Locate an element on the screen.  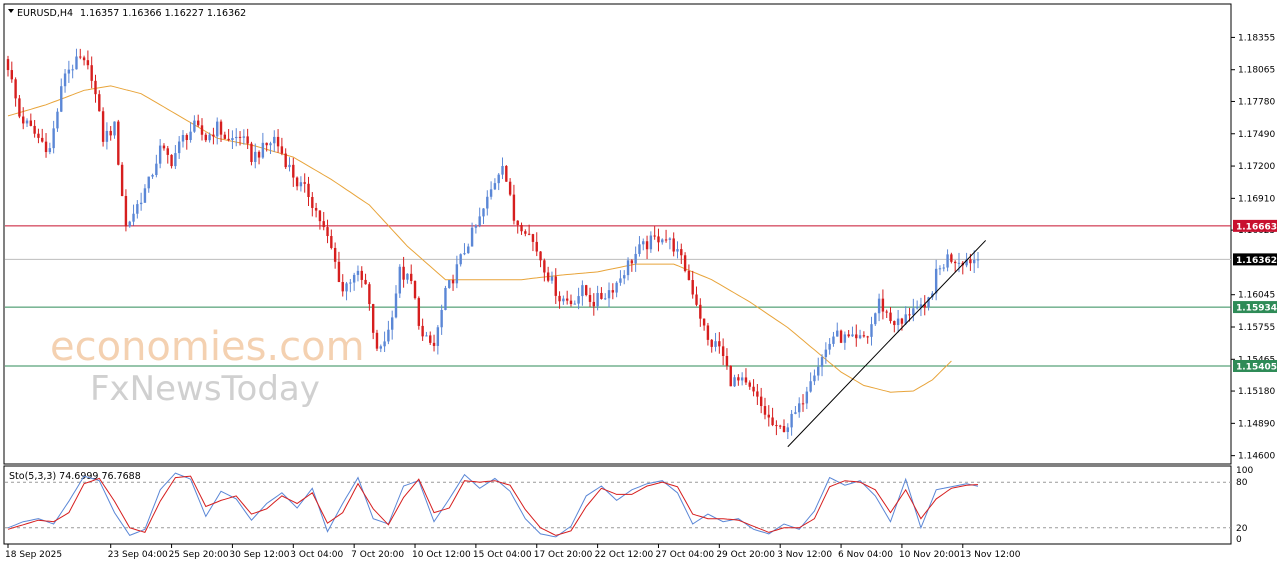
sto-level-label: 0 is located at coordinates (1239, 540).